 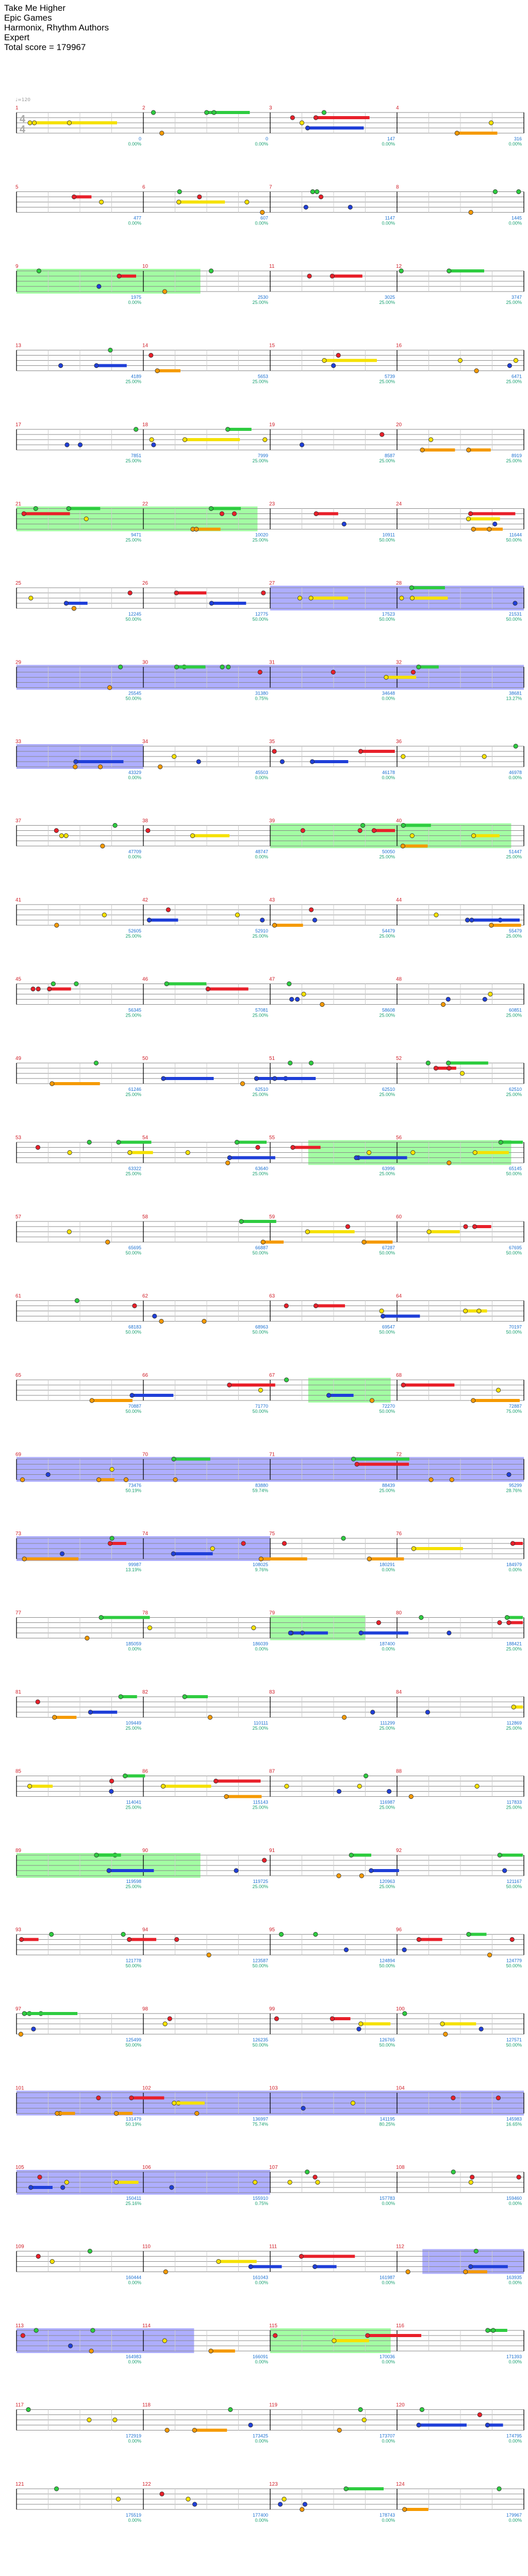 I want to click on measure-number: 36, so click(x=399, y=742).